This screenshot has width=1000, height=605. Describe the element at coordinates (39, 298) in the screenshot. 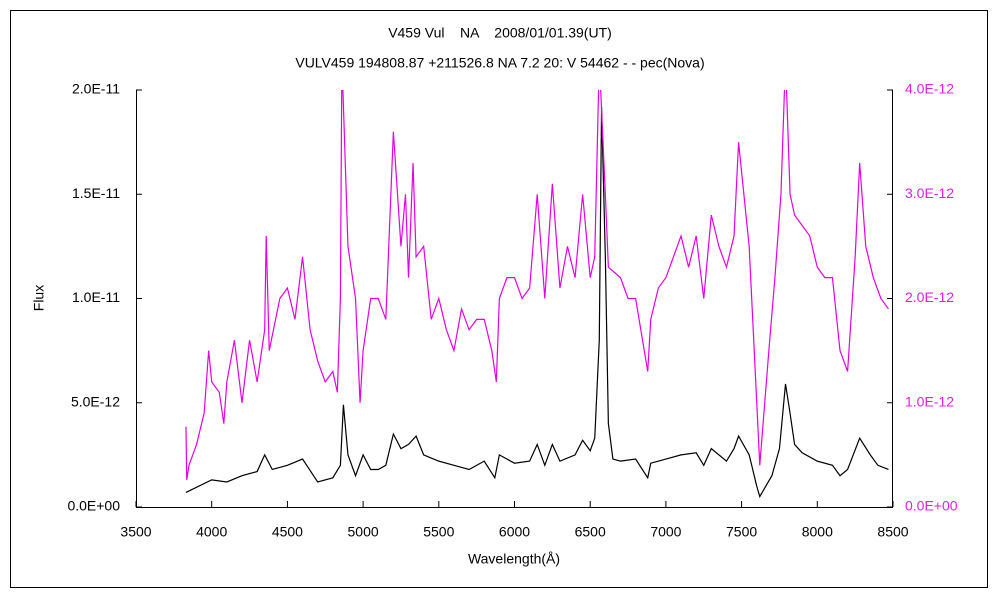

I see `y-axis-label: Flux` at that location.